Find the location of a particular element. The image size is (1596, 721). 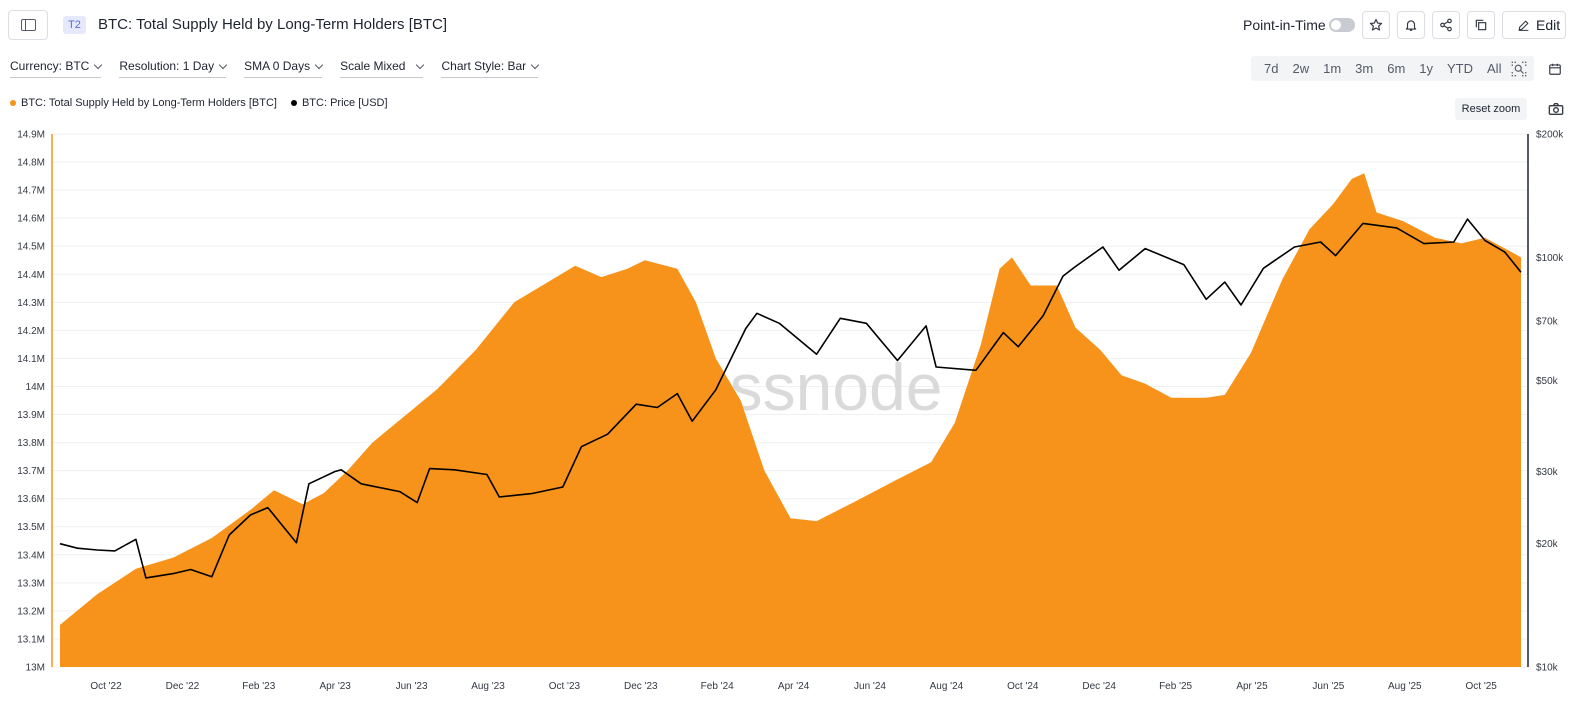

time-range-selector: 7d 2w 1m 3m 6m 1y YTD All is located at coordinates (1393, 68).